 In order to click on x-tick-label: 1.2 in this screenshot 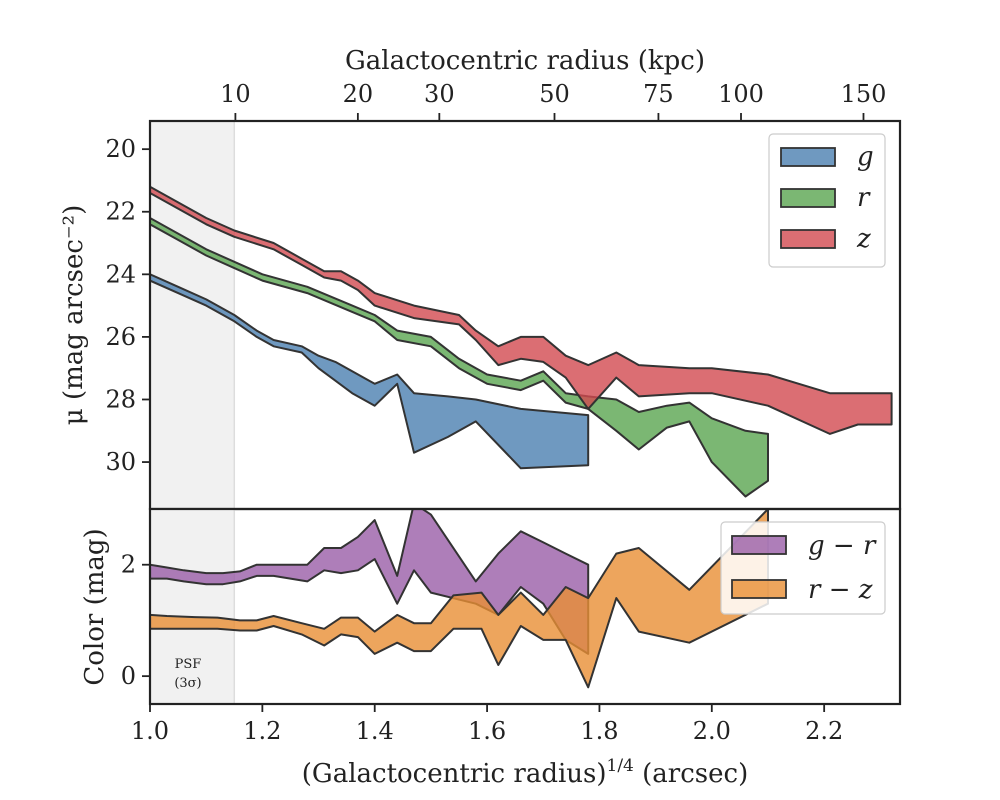, I will do `click(262, 731)`.